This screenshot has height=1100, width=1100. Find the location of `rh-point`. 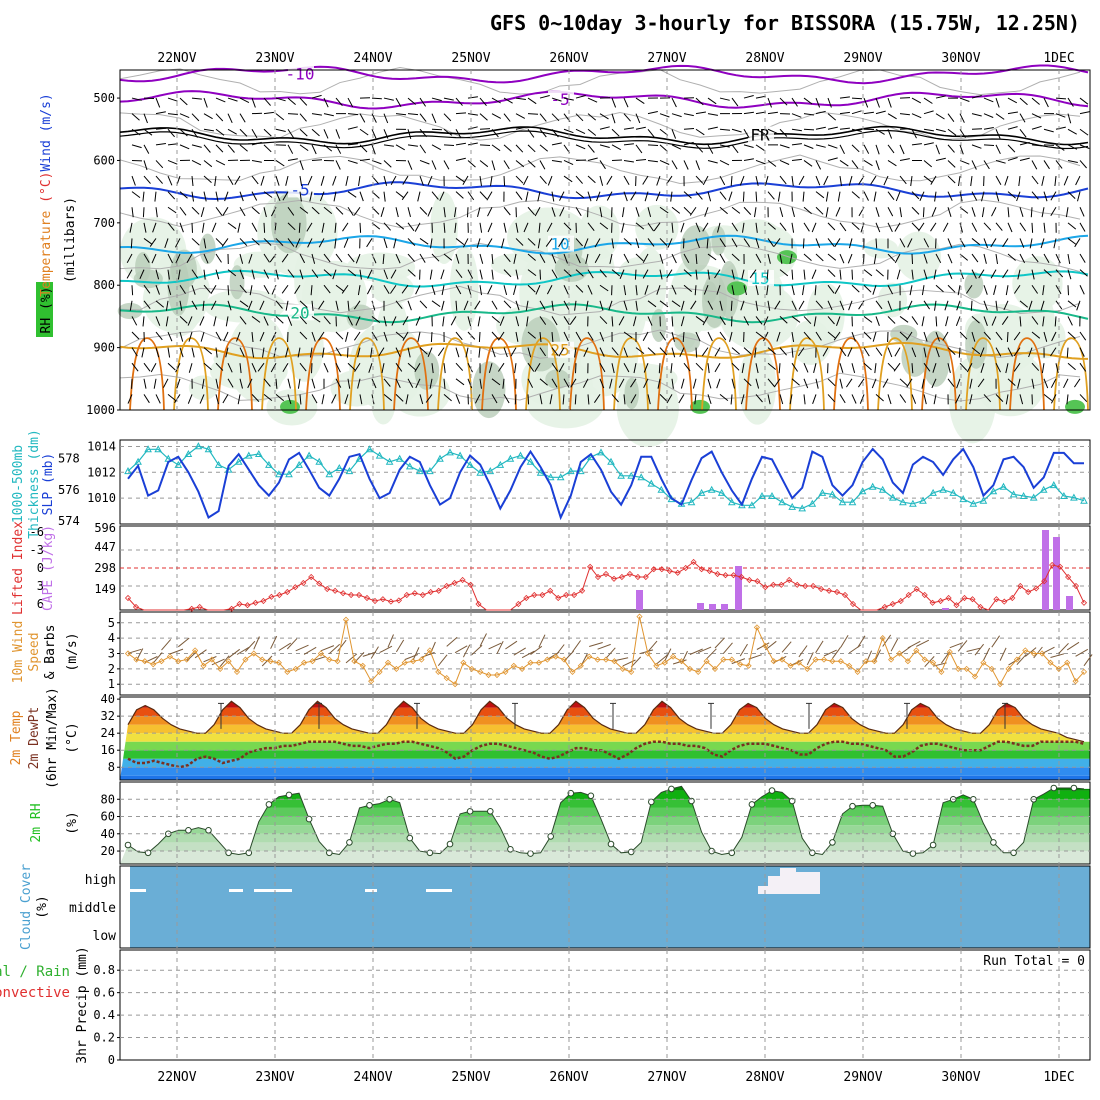

rh-point is located at coordinates (913, 853).